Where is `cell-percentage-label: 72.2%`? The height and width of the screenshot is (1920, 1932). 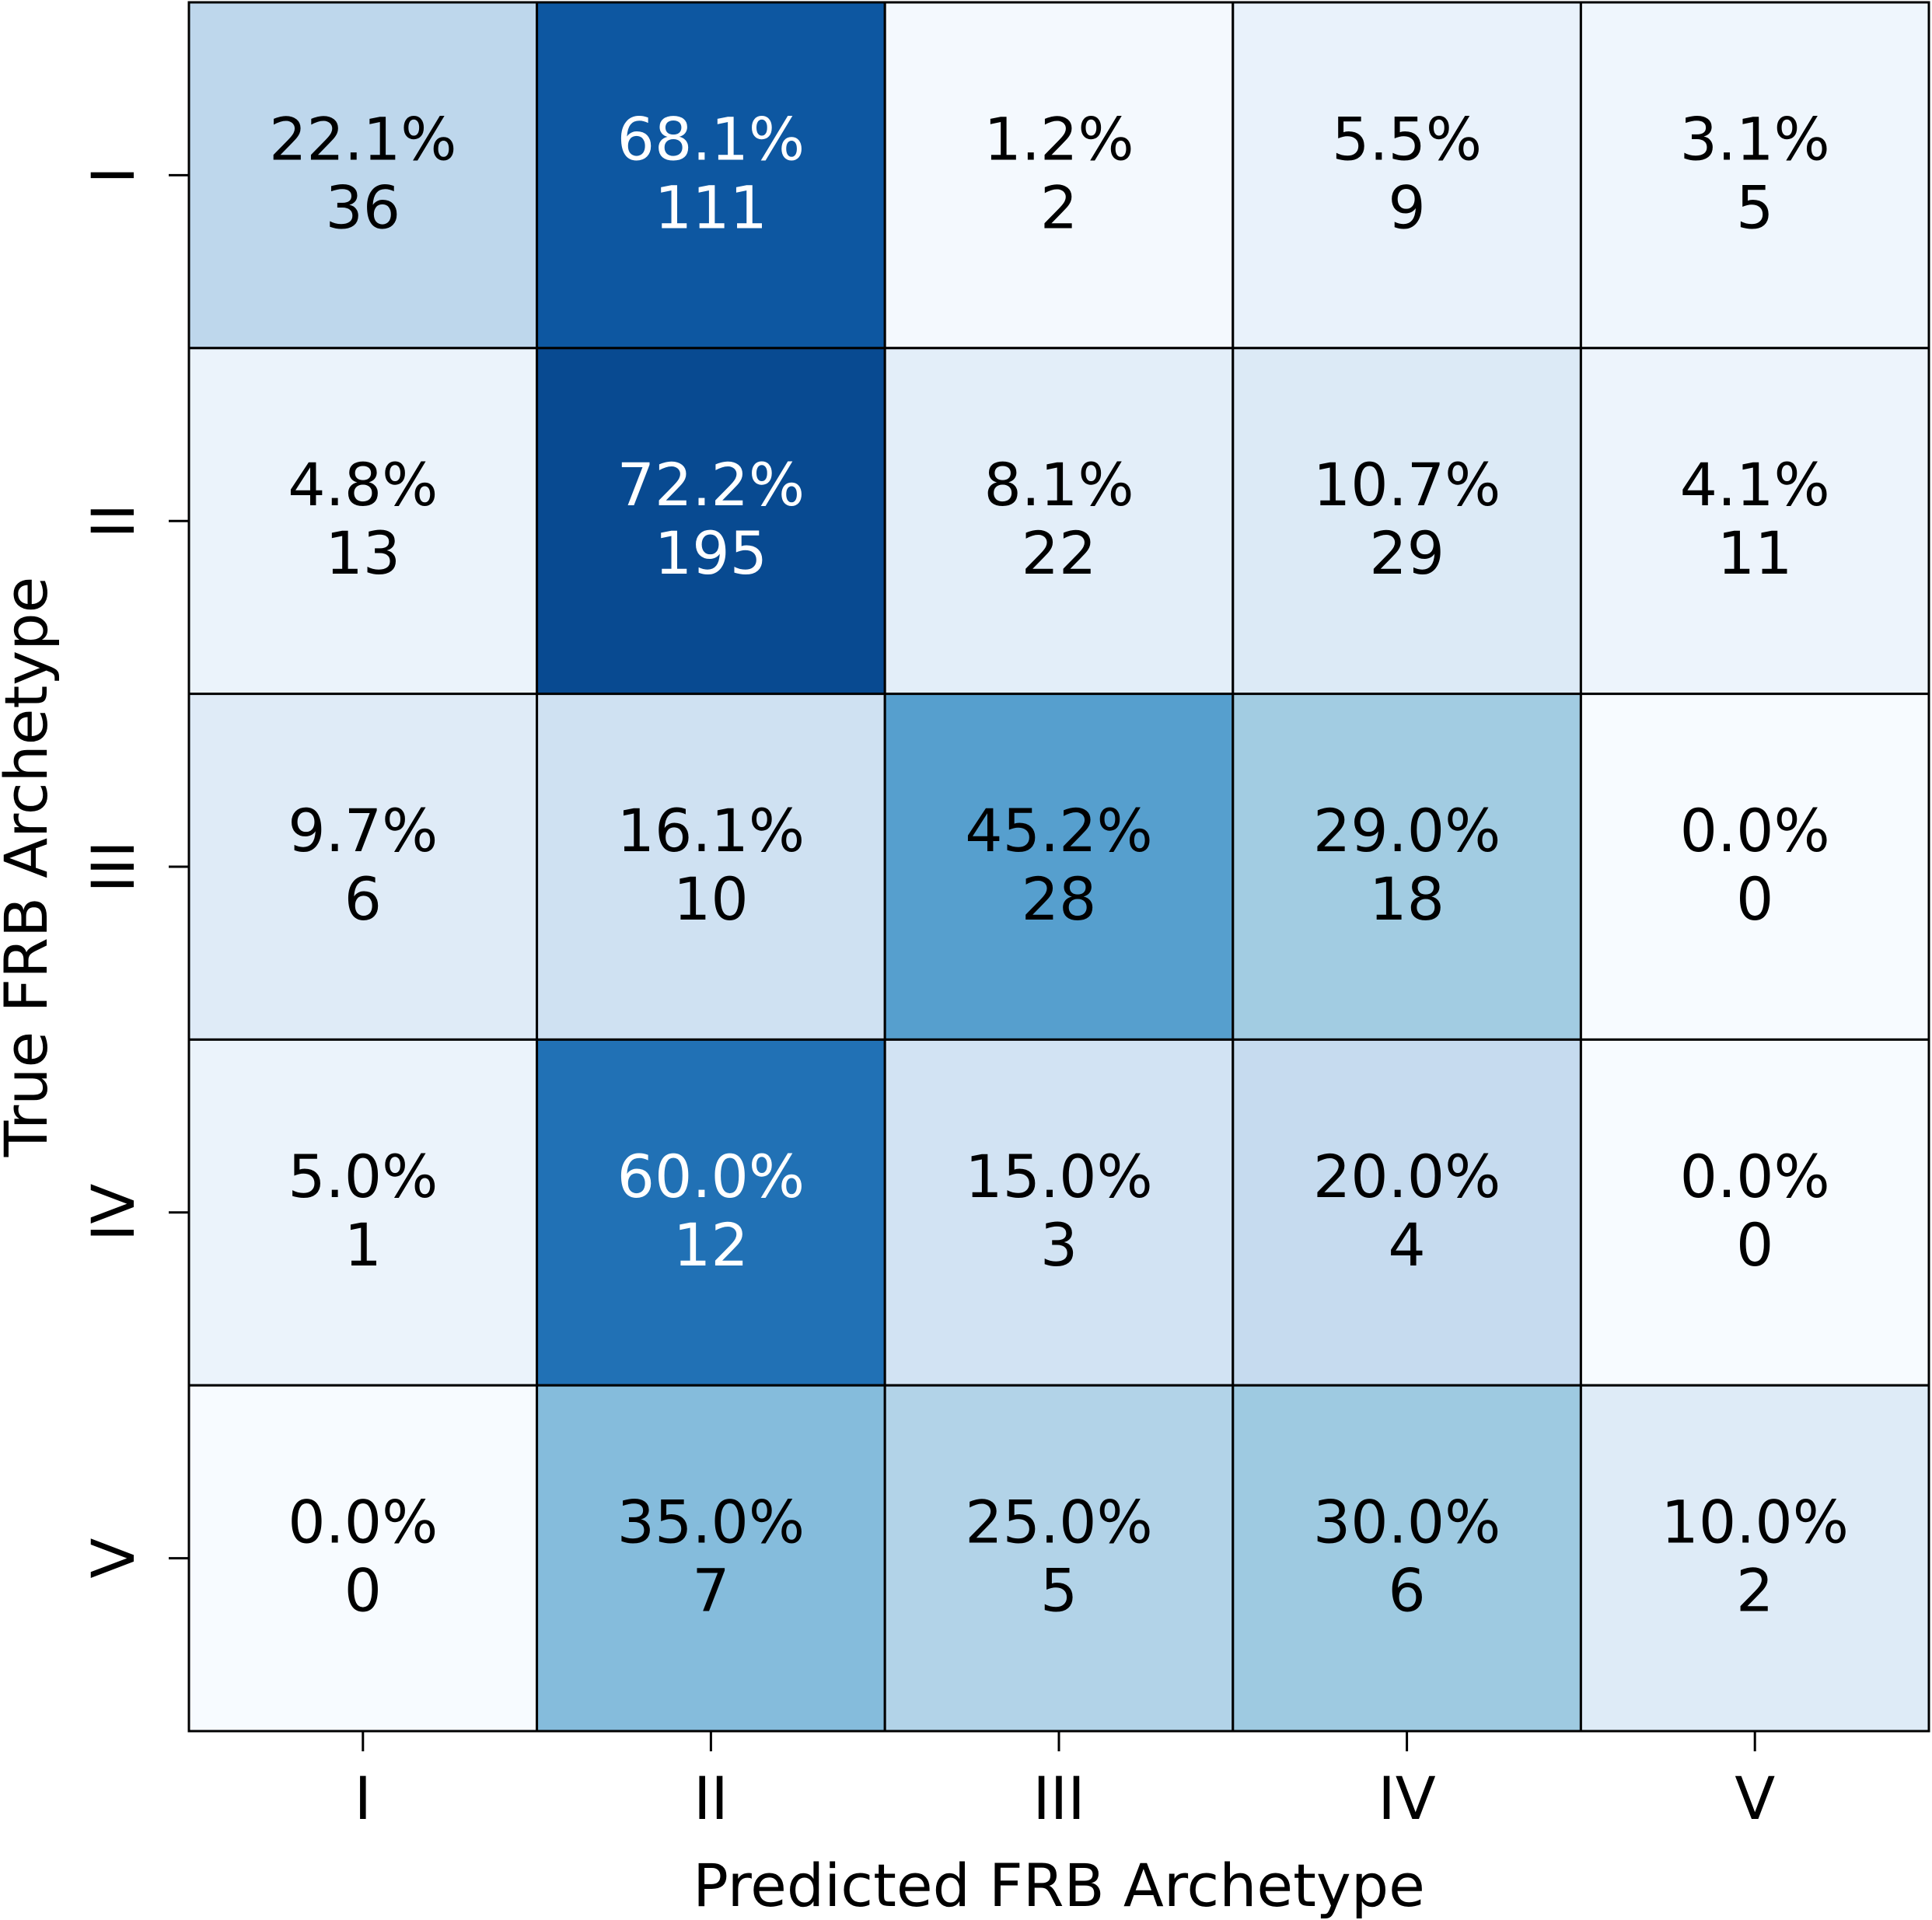
cell-percentage-label: 72.2% is located at coordinates (711, 484).